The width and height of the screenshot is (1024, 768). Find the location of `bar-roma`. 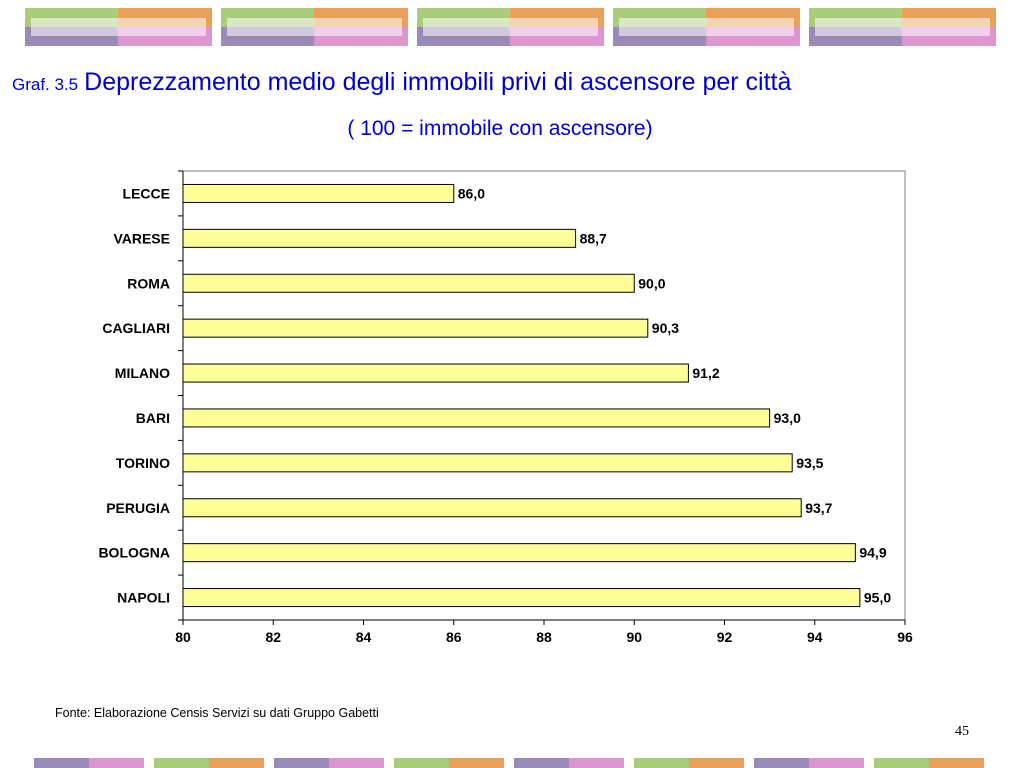

bar-roma is located at coordinates (408, 283).